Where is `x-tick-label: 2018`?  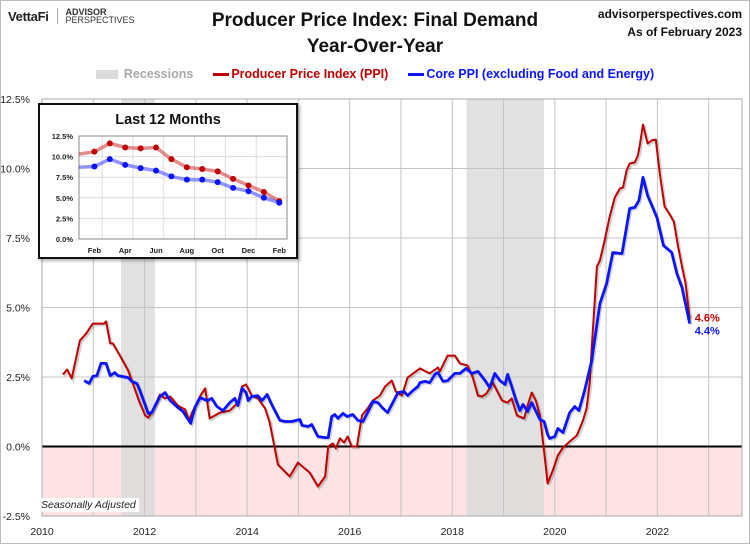
x-tick-label: 2018 is located at coordinates (453, 532).